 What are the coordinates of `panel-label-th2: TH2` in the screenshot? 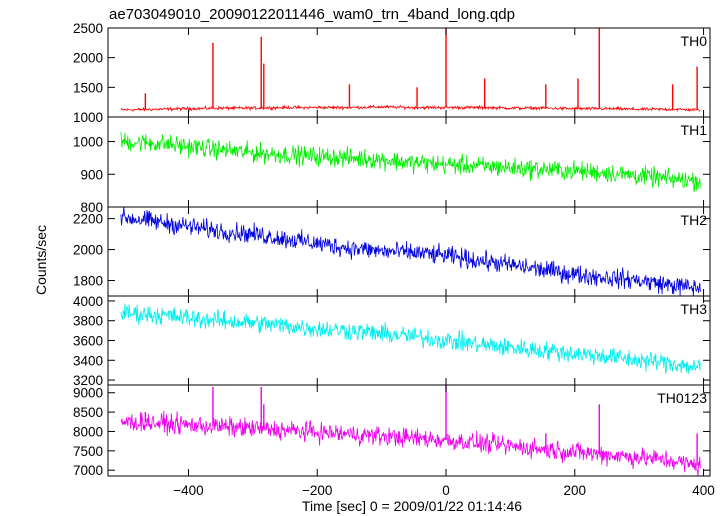 It's located at (694, 220).